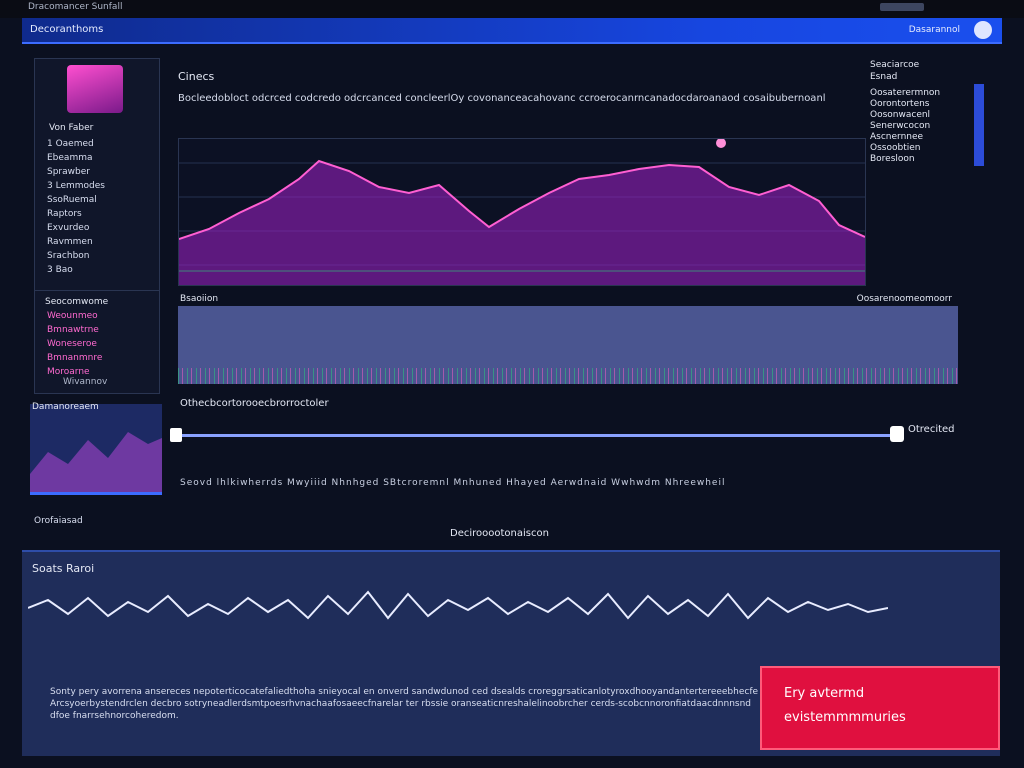 The image size is (1024, 768). What do you see at coordinates (904, 299) in the screenshot?
I see `secondary-panel-right-label: Oosarenoomeomoorr` at bounding box center [904, 299].